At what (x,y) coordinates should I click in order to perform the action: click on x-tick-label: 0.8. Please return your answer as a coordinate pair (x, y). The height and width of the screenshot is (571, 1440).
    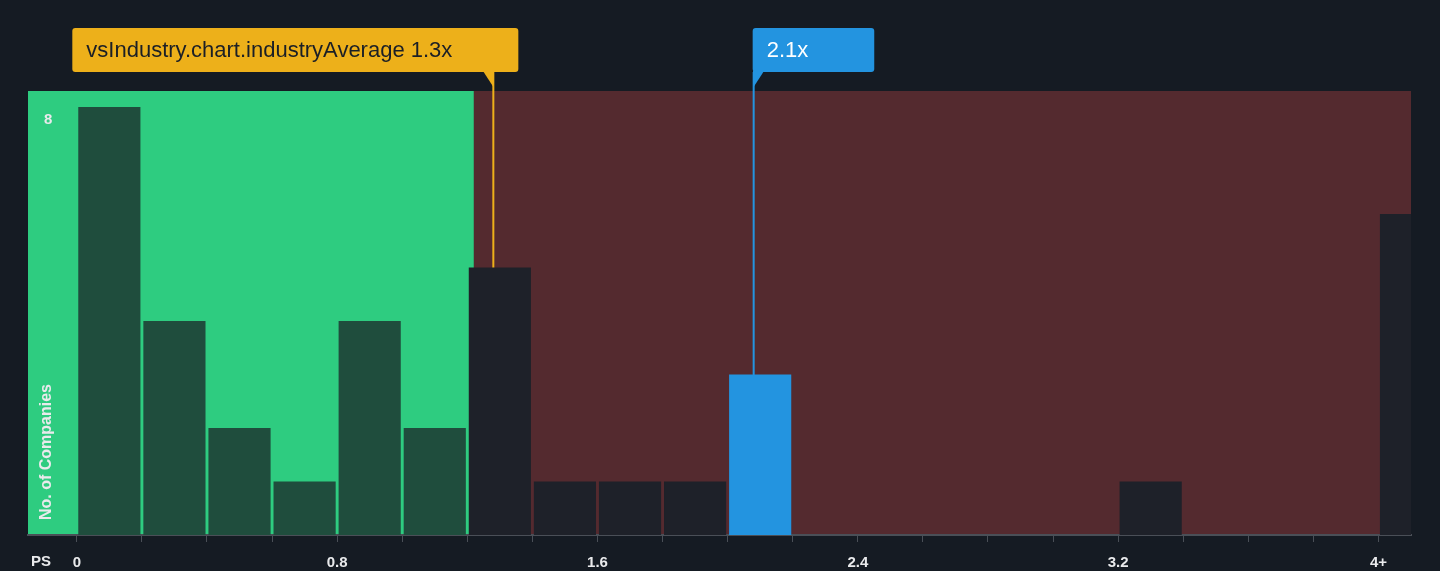
    Looking at the image, I should click on (337, 562).